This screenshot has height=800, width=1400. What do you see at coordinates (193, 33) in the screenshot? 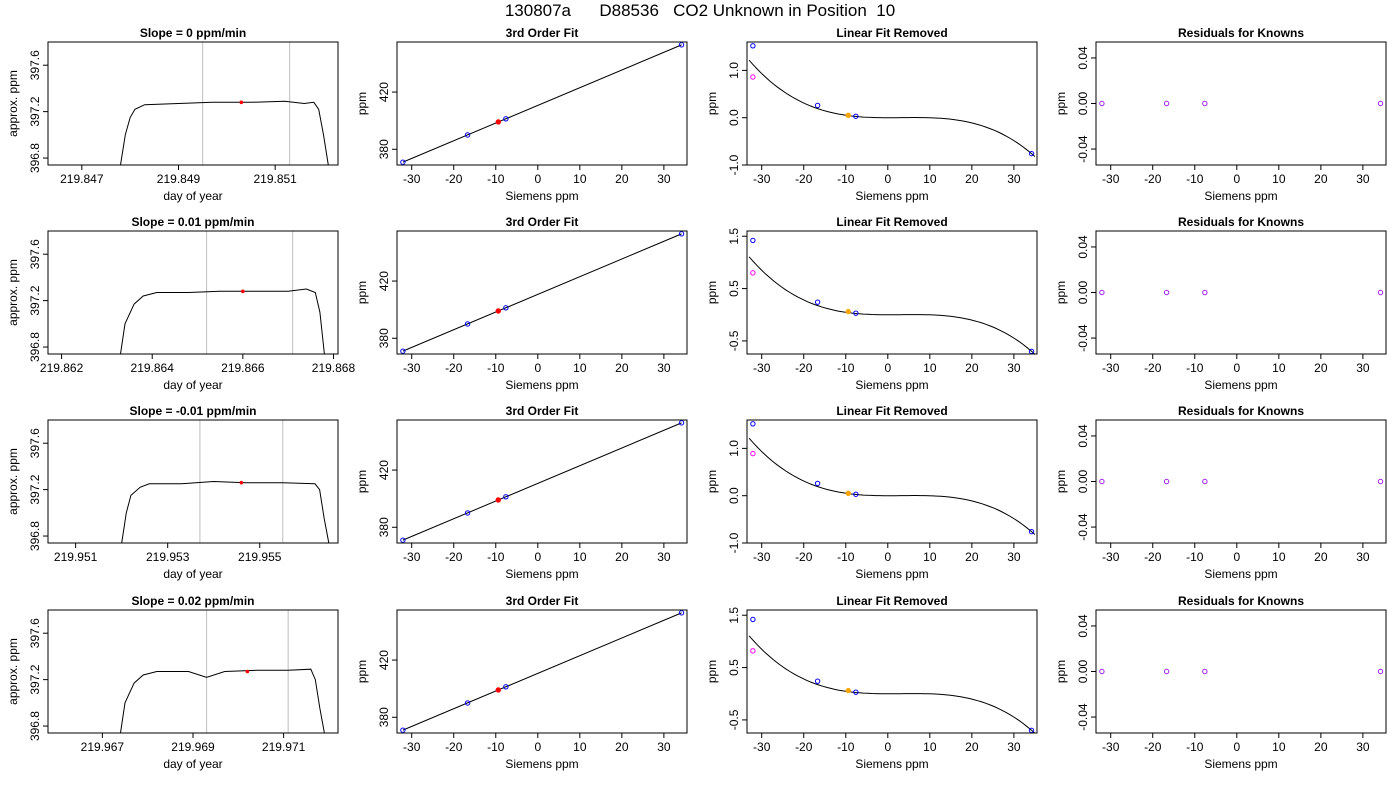
I see `panel-title: Slope = 0 ppm/min` at bounding box center [193, 33].